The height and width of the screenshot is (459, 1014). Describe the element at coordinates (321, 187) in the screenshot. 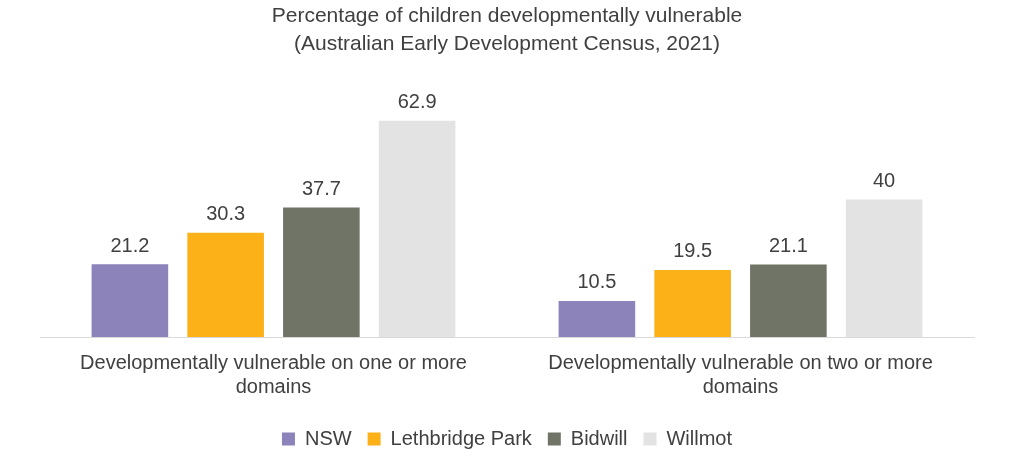

I see `data-label: 37.7` at that location.